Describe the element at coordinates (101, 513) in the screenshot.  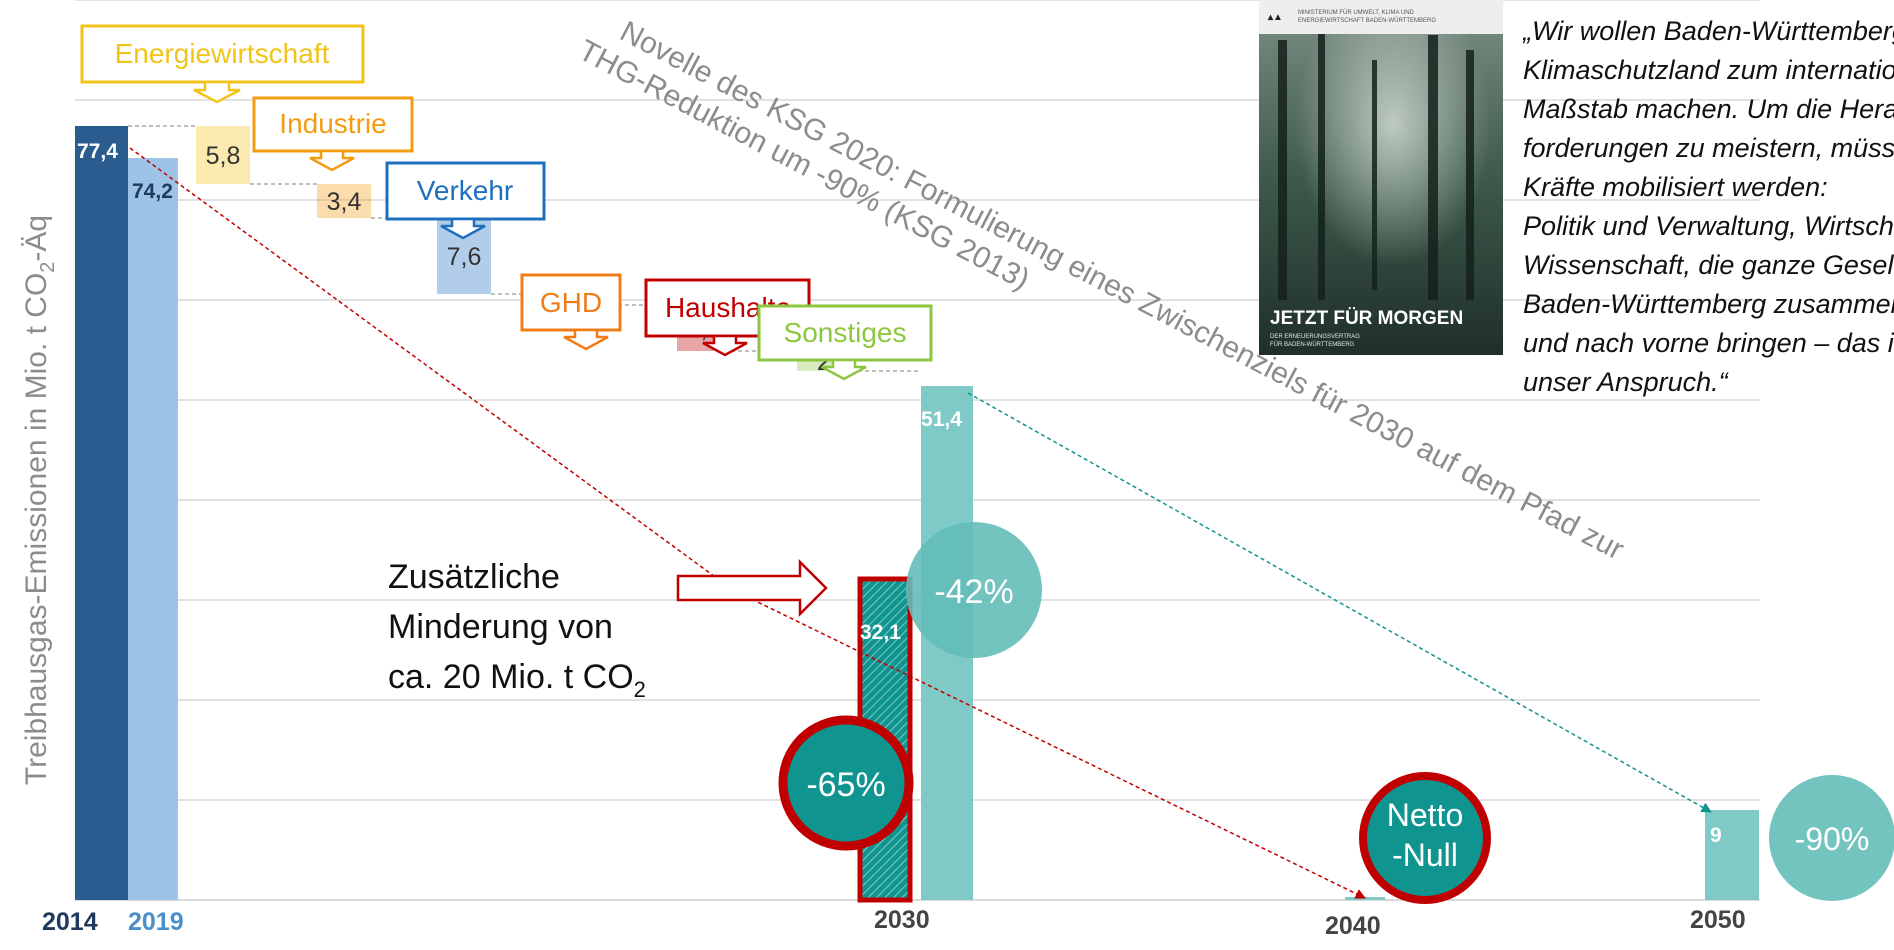
I see `bar-2014` at that location.